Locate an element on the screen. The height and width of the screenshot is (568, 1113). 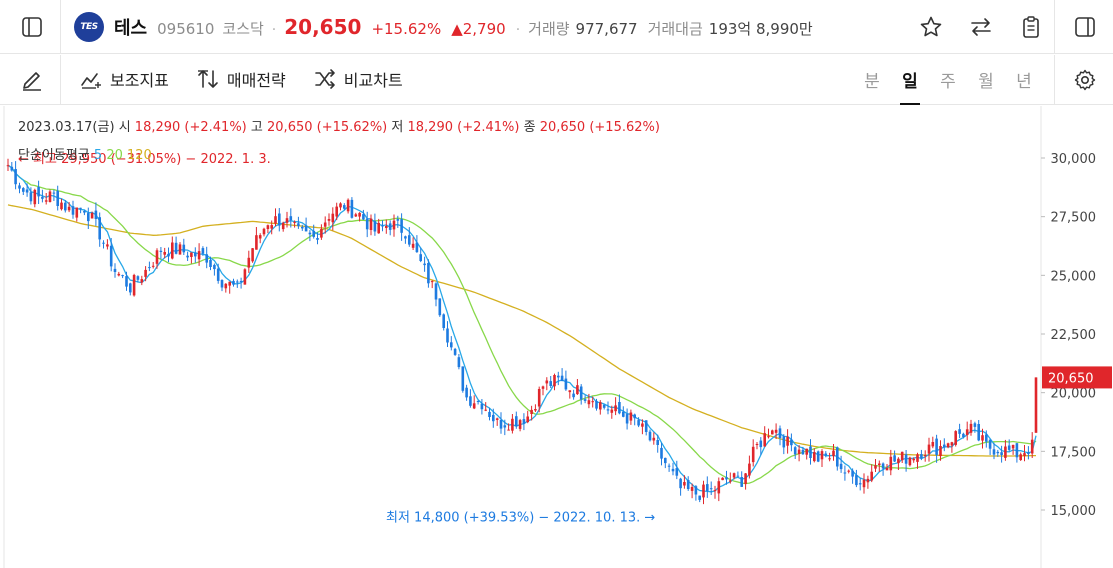
compare-button: 비교차트 is located at coordinates (358, 79).